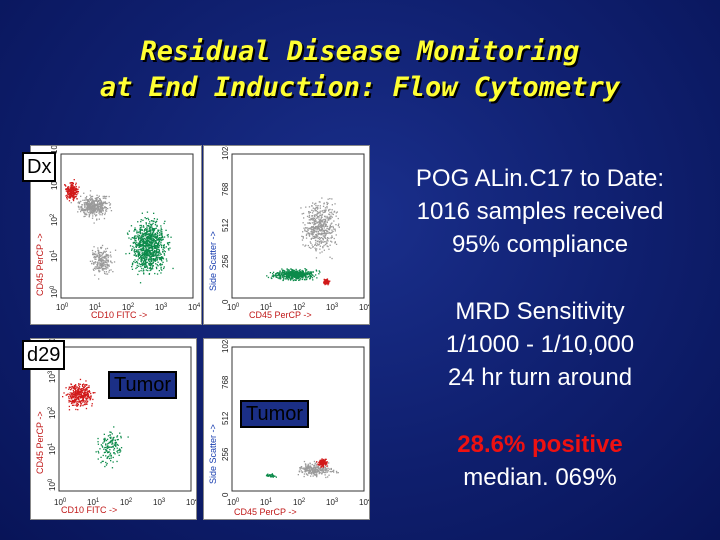 Image resolution: width=720 pixels, height=540 pixels. Describe the element at coordinates (39, 167) in the screenshot. I see `dx-label: Dx` at that location.